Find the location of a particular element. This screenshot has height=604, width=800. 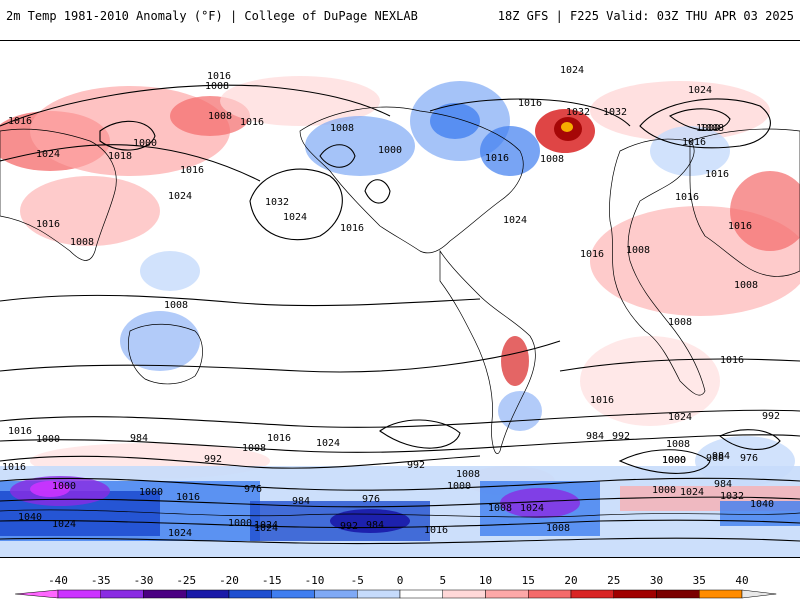

colorbar-tick-labels: -40 -35 -30 -25 -20 -15 -10 -5 0 5 10 15 20 25 30 35 40 is located at coordinates (398, 580).